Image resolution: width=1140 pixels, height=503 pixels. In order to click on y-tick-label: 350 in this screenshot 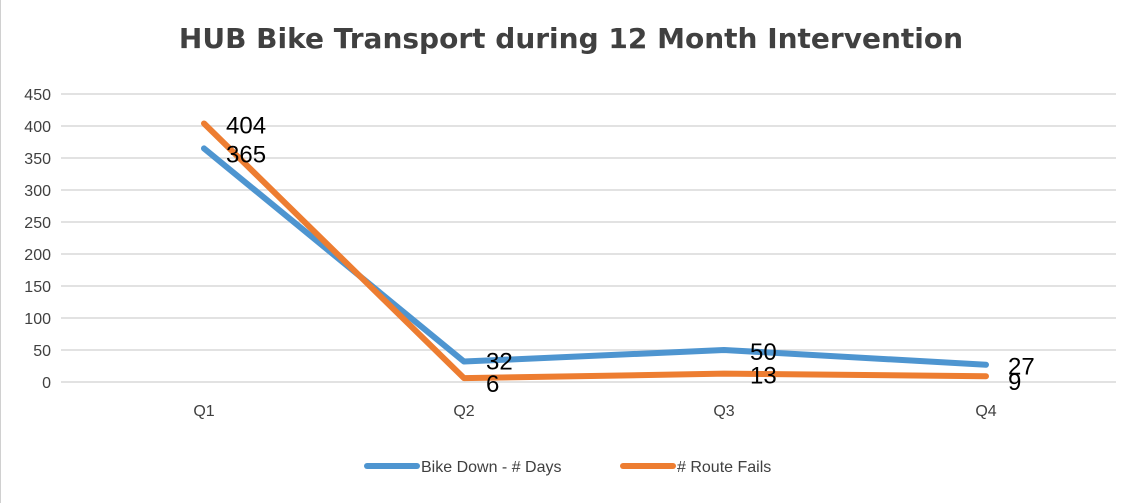, I will do `click(37, 159)`.